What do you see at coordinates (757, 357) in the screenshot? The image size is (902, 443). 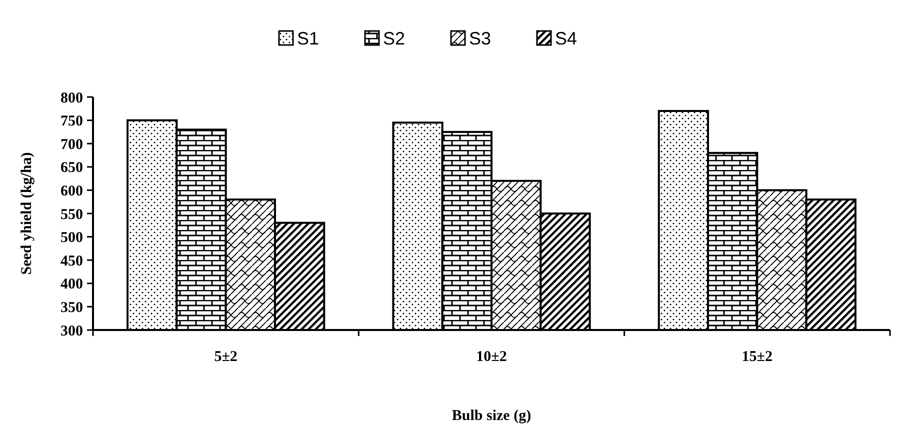 I see `x-tick-label: 15±2` at bounding box center [757, 357].